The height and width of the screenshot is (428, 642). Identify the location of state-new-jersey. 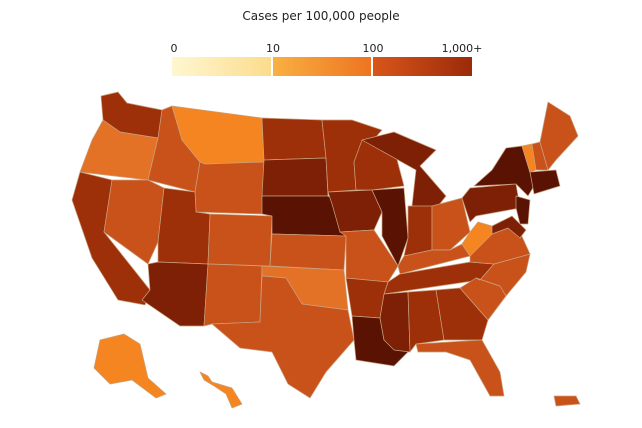
(523, 210).